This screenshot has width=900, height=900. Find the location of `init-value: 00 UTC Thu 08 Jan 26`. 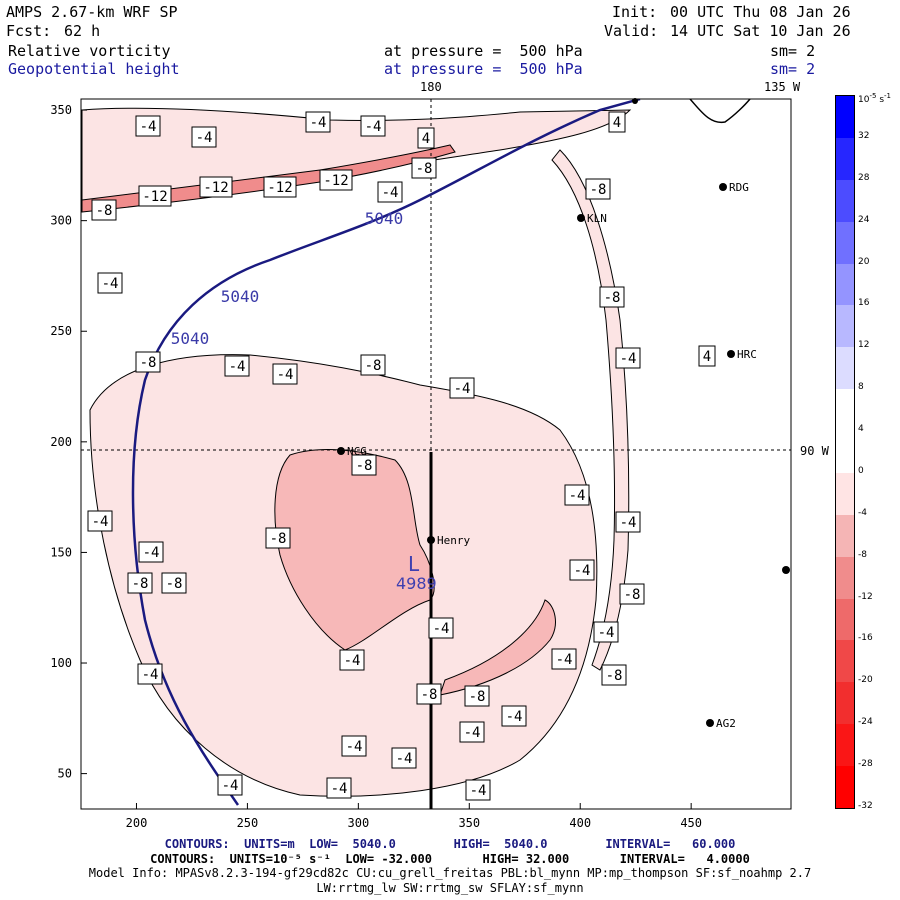

init-value: 00 UTC Thu 08 Jan 26 is located at coordinates (760, 12).